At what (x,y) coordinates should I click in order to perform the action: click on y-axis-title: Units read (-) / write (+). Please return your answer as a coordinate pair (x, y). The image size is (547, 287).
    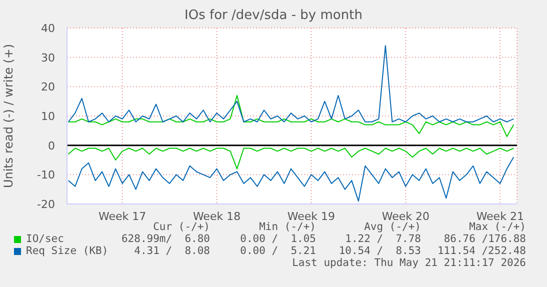
    Looking at the image, I should click on (8, 116).